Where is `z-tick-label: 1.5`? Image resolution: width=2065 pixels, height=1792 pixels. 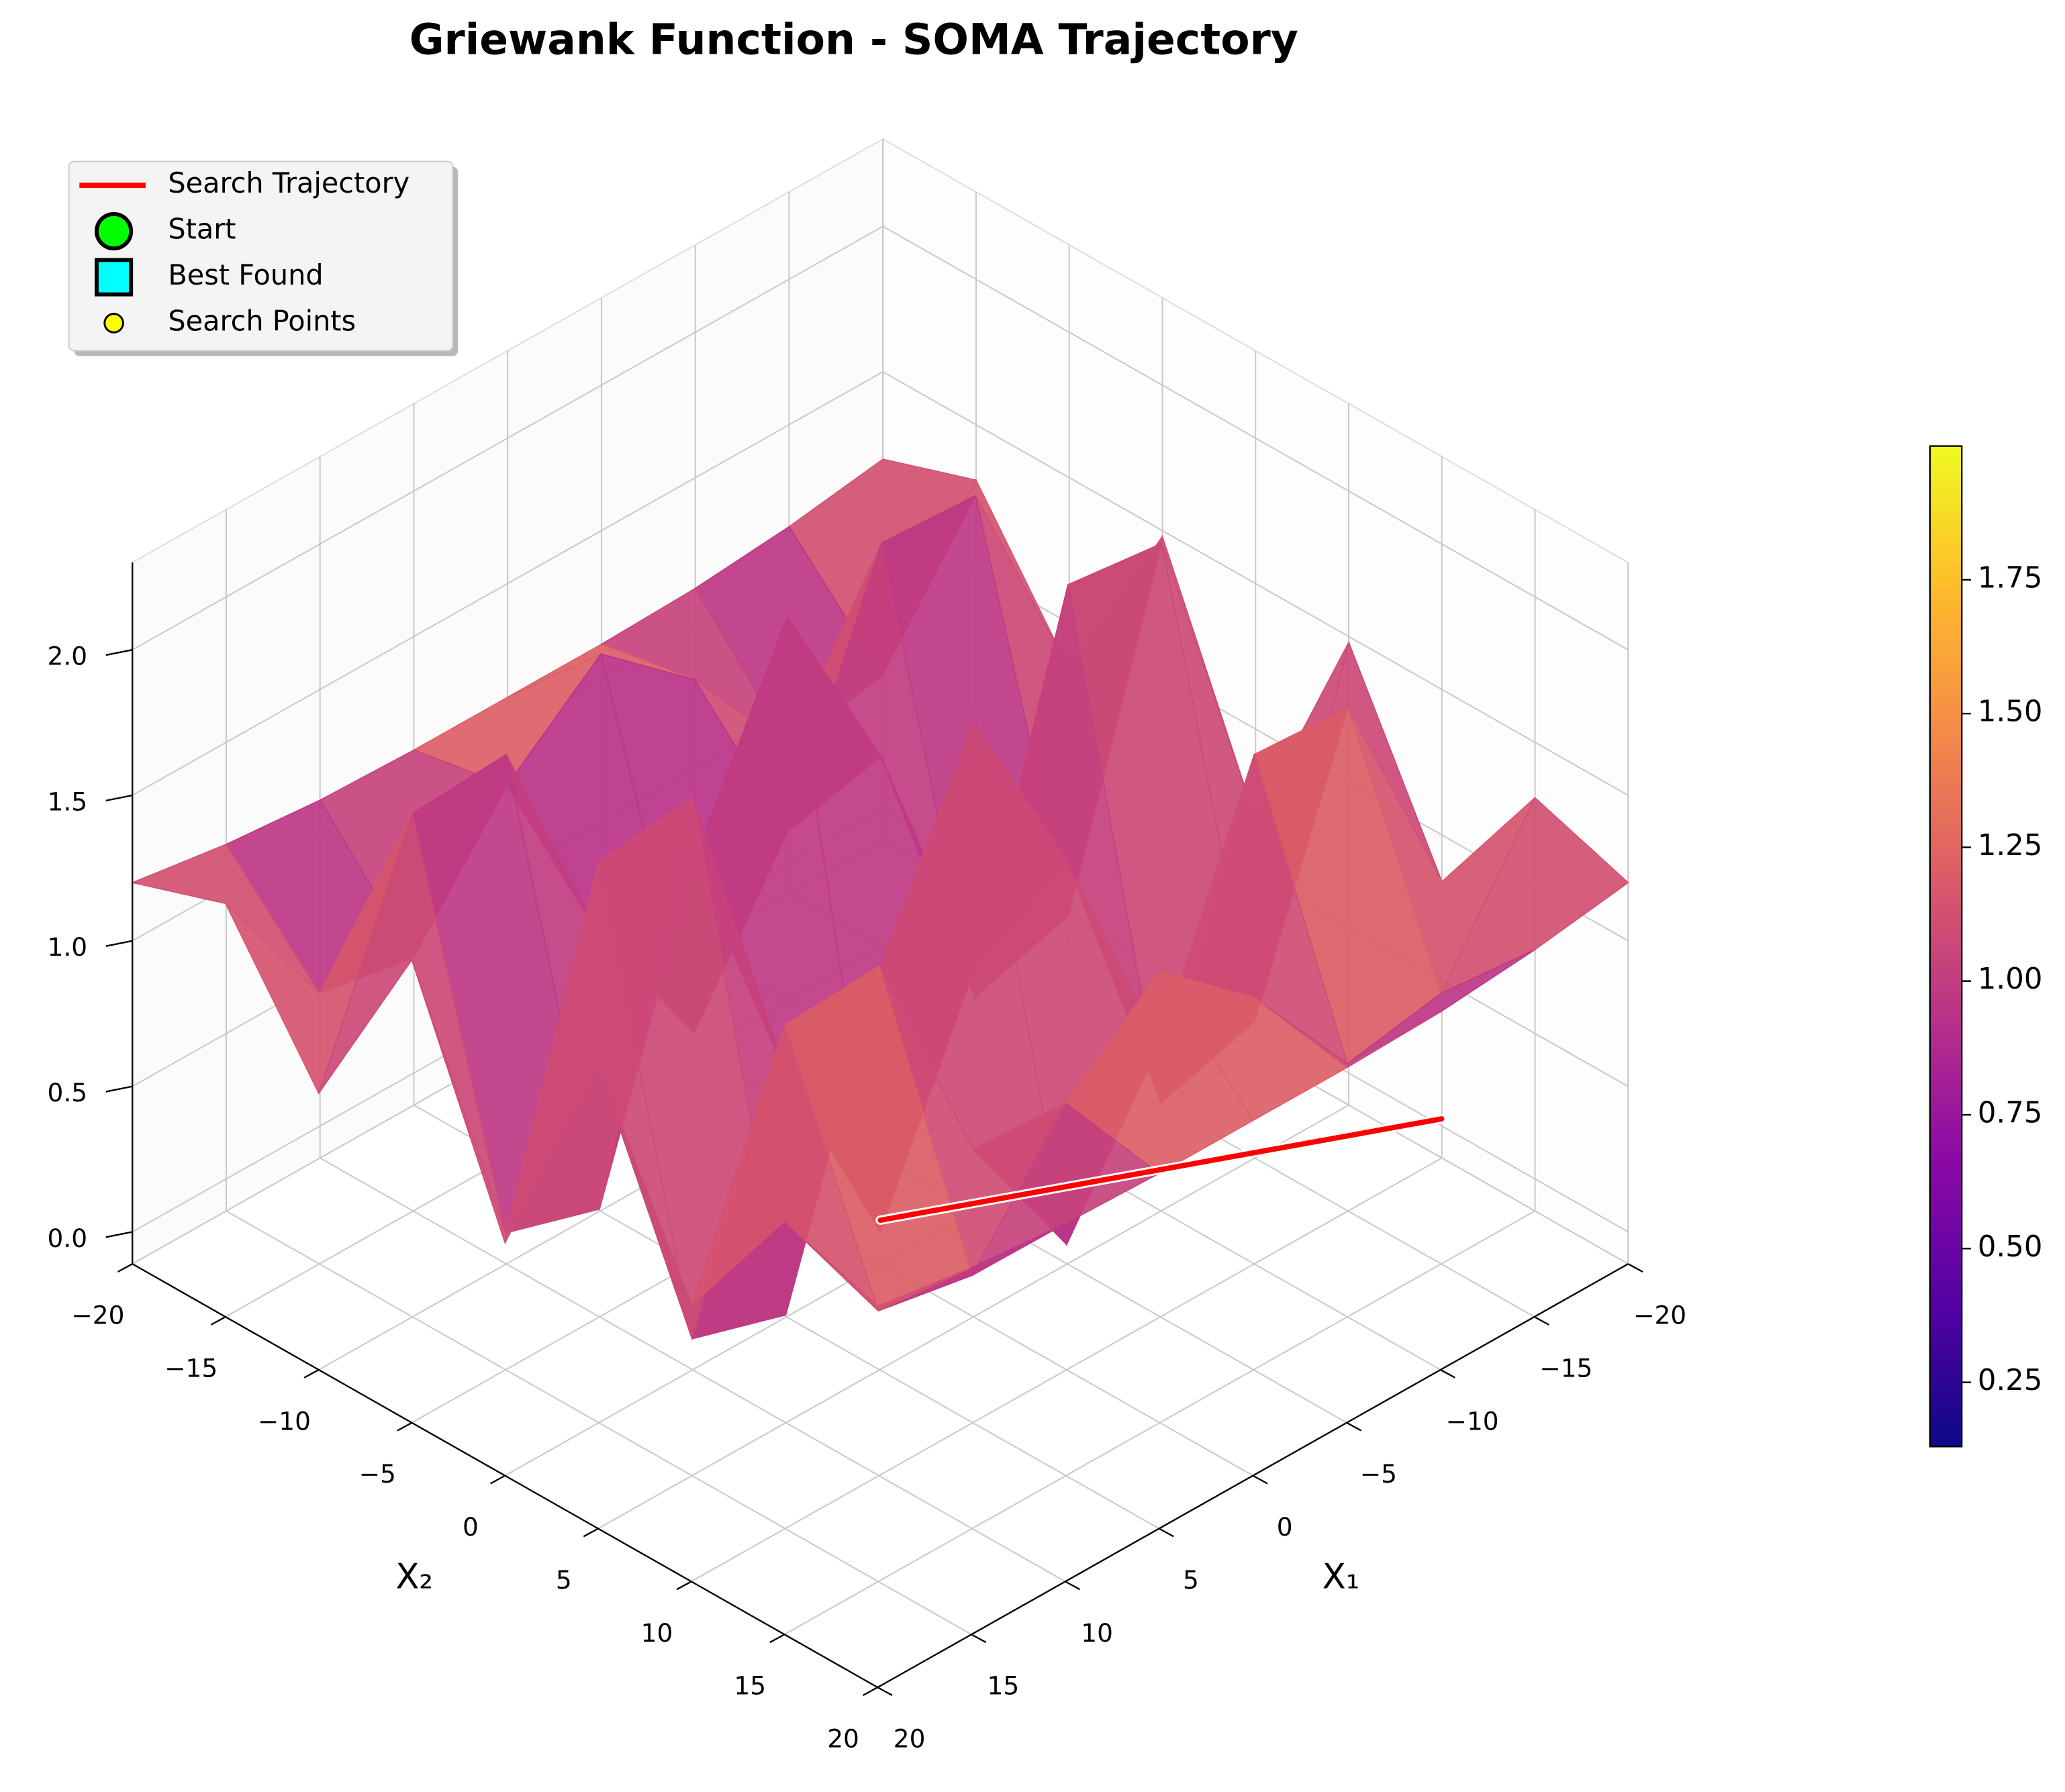
z-tick-label: 1.5 is located at coordinates (68, 801).